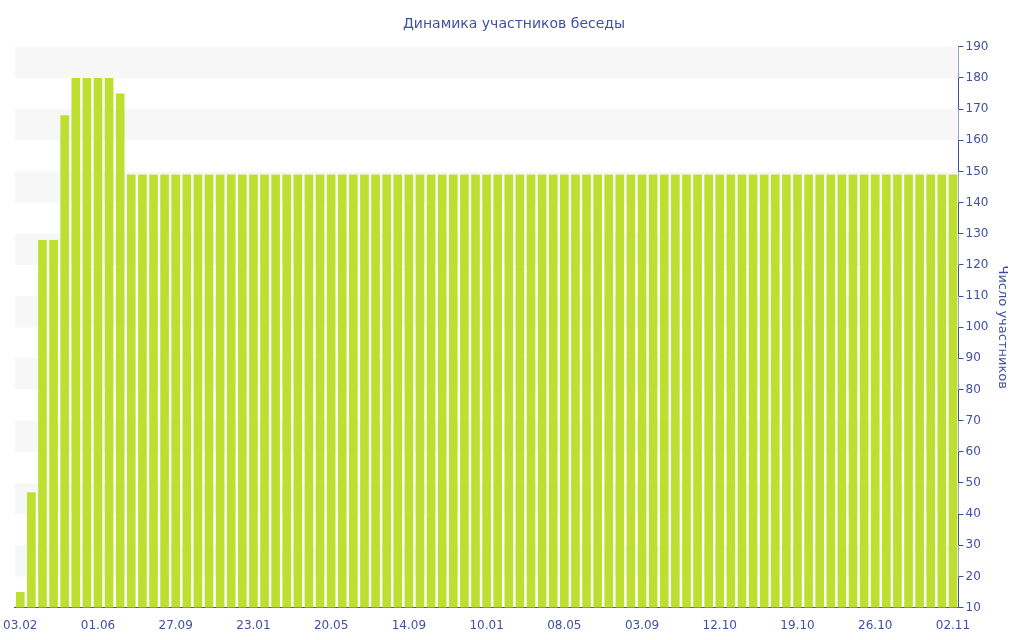  What do you see at coordinates (973, 419) in the screenshot?
I see `y-tick-label: 70` at bounding box center [973, 419].